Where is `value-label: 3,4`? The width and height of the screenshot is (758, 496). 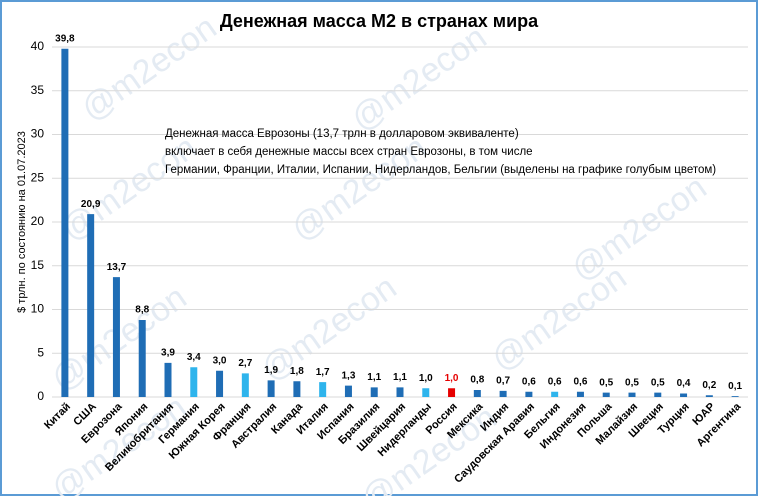 value-label: 3,4 is located at coordinates (194, 357).